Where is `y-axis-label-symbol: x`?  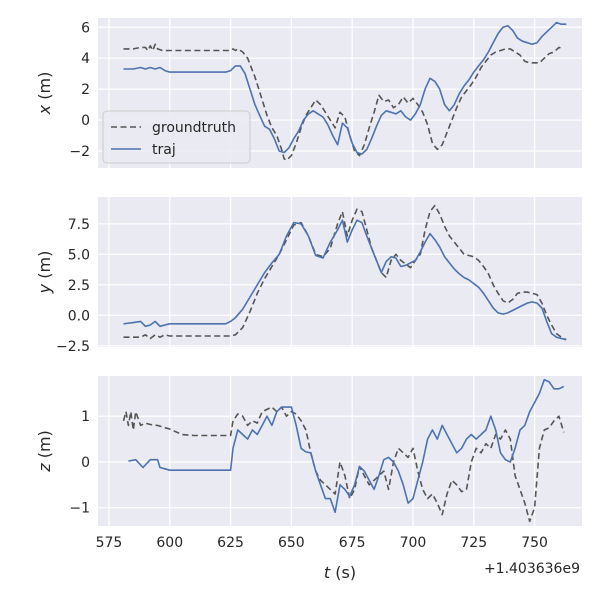
y-axis-label-symbol: x is located at coordinates (44, 109).